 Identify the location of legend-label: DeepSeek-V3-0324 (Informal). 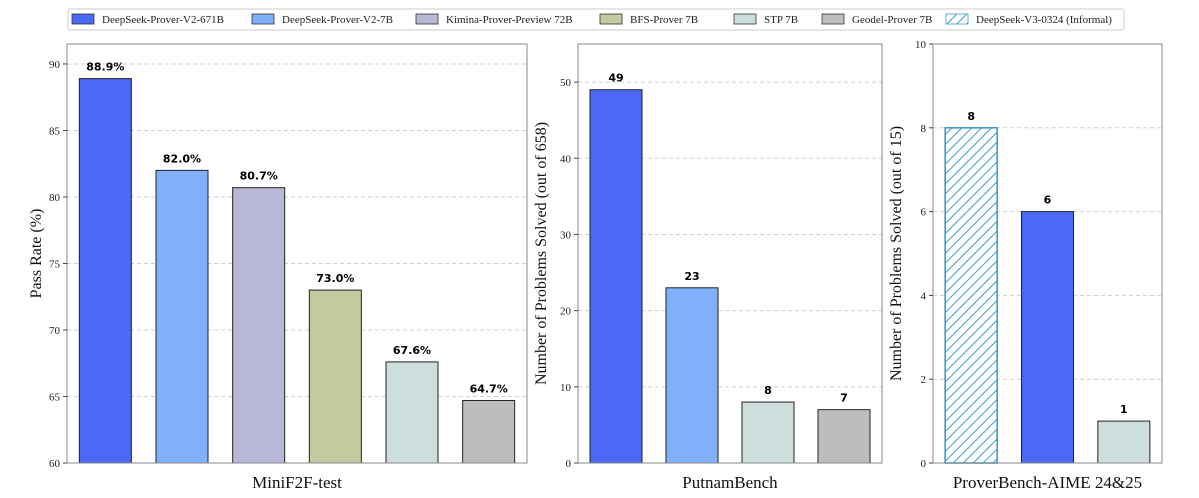
(1044, 20).